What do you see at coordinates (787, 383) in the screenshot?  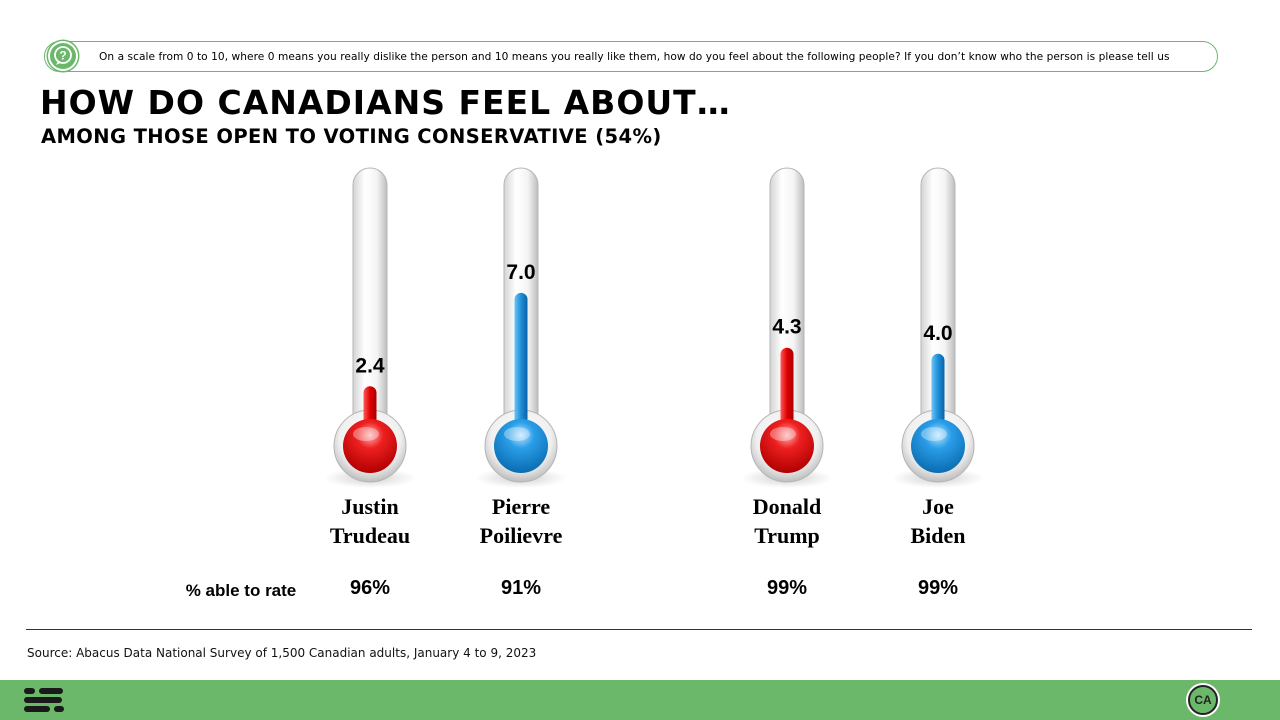 I see `thermometer-2: 4.3 Donald Trump 99%` at bounding box center [787, 383].